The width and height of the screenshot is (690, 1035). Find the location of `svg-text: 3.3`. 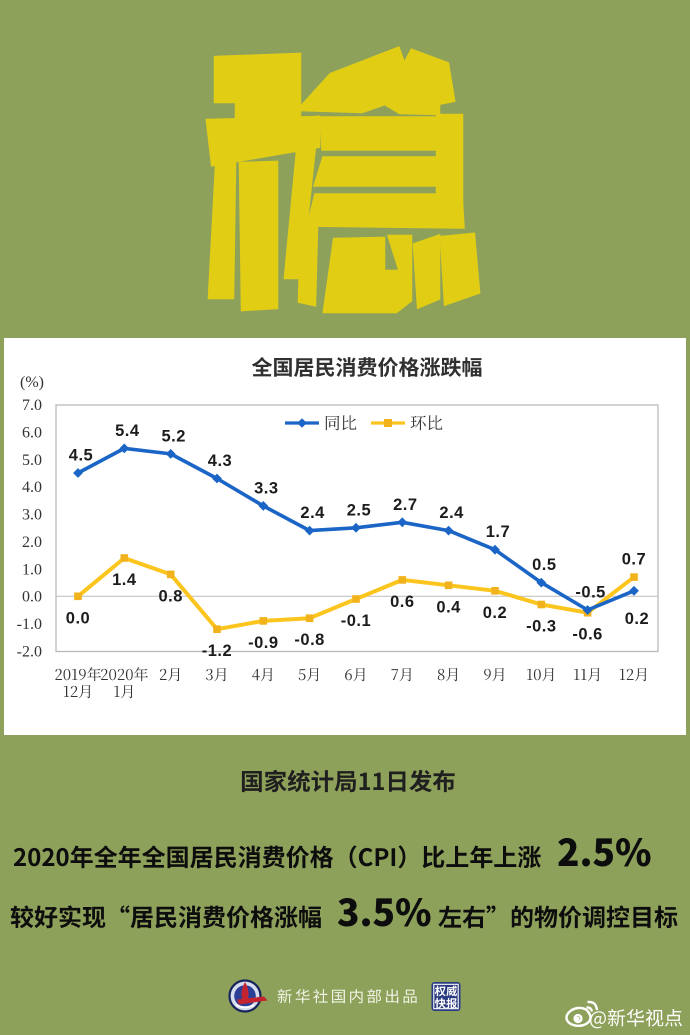

svg-text: 3.3 is located at coordinates (266, 488).